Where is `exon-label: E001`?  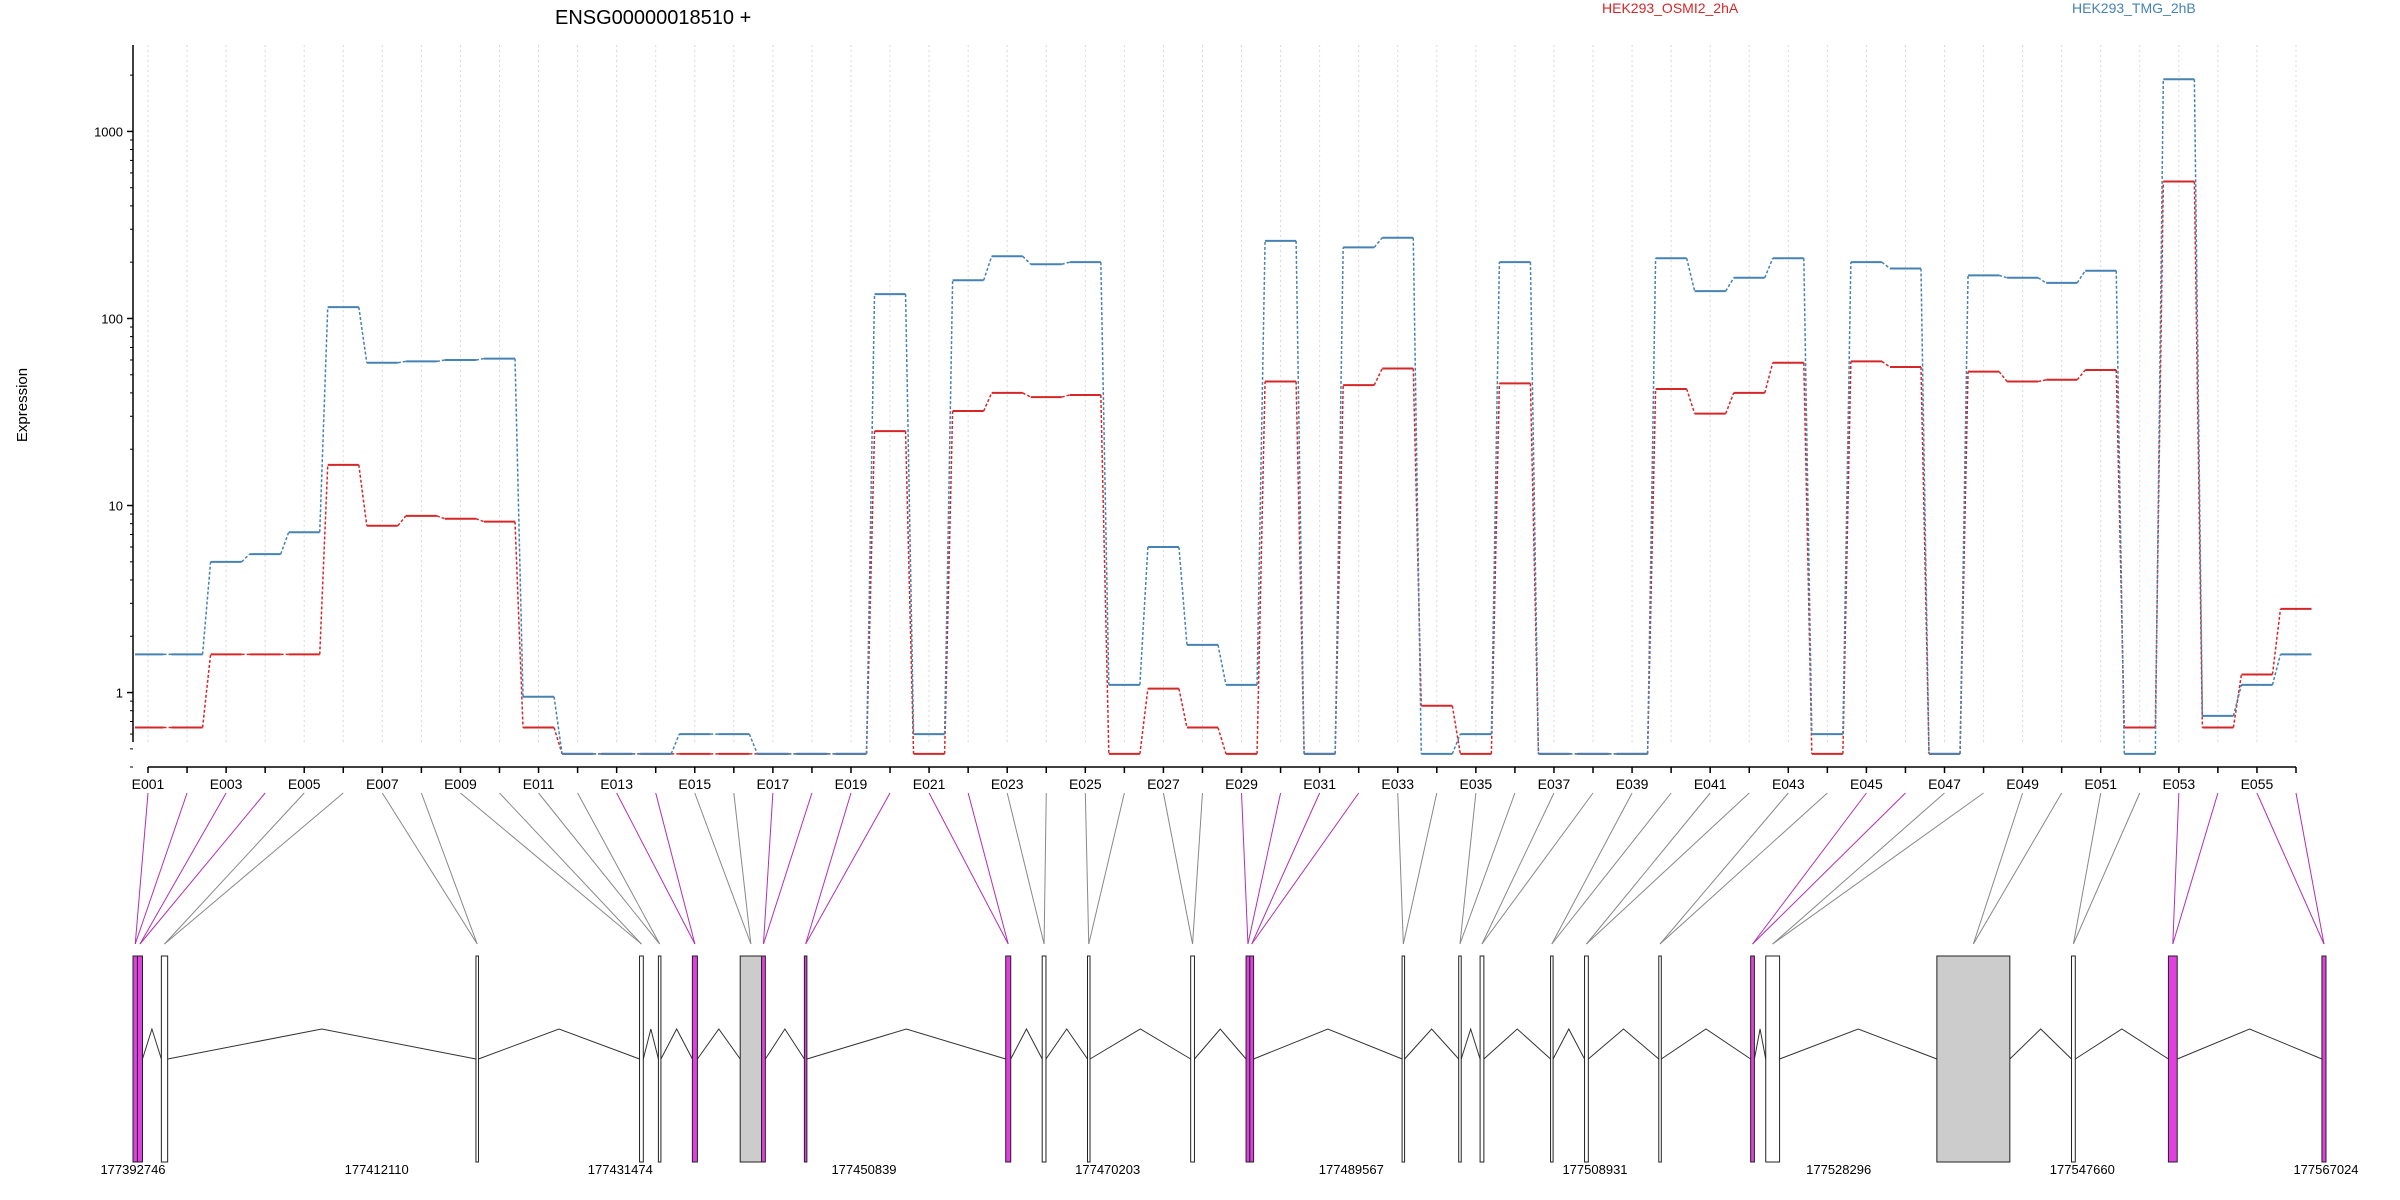
exon-label: E001 is located at coordinates (148, 784).